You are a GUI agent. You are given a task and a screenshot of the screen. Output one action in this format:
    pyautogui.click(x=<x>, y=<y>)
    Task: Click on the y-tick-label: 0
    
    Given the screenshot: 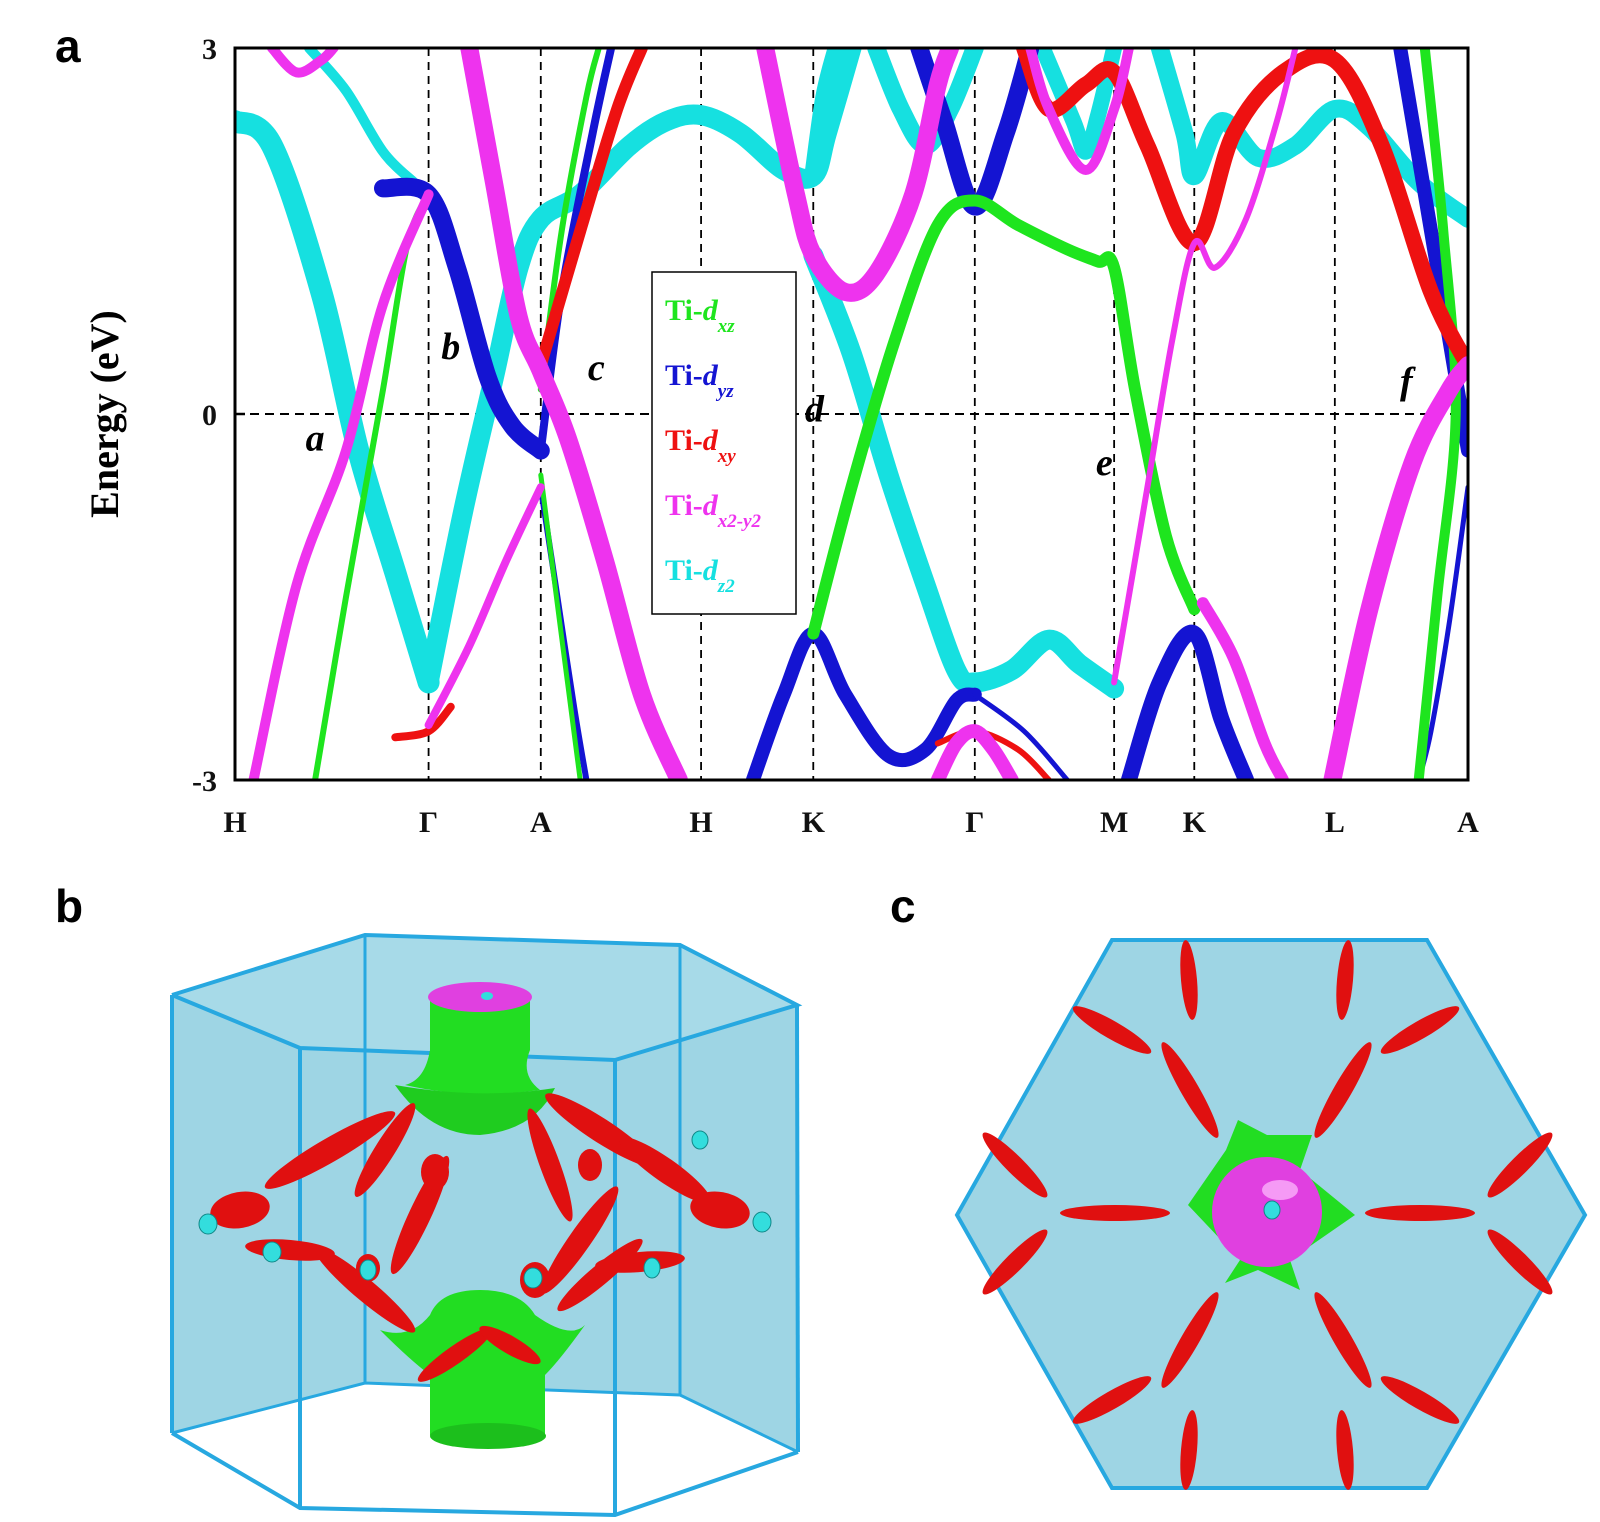 What is the action you would take?
    pyautogui.click(x=209, y=415)
    